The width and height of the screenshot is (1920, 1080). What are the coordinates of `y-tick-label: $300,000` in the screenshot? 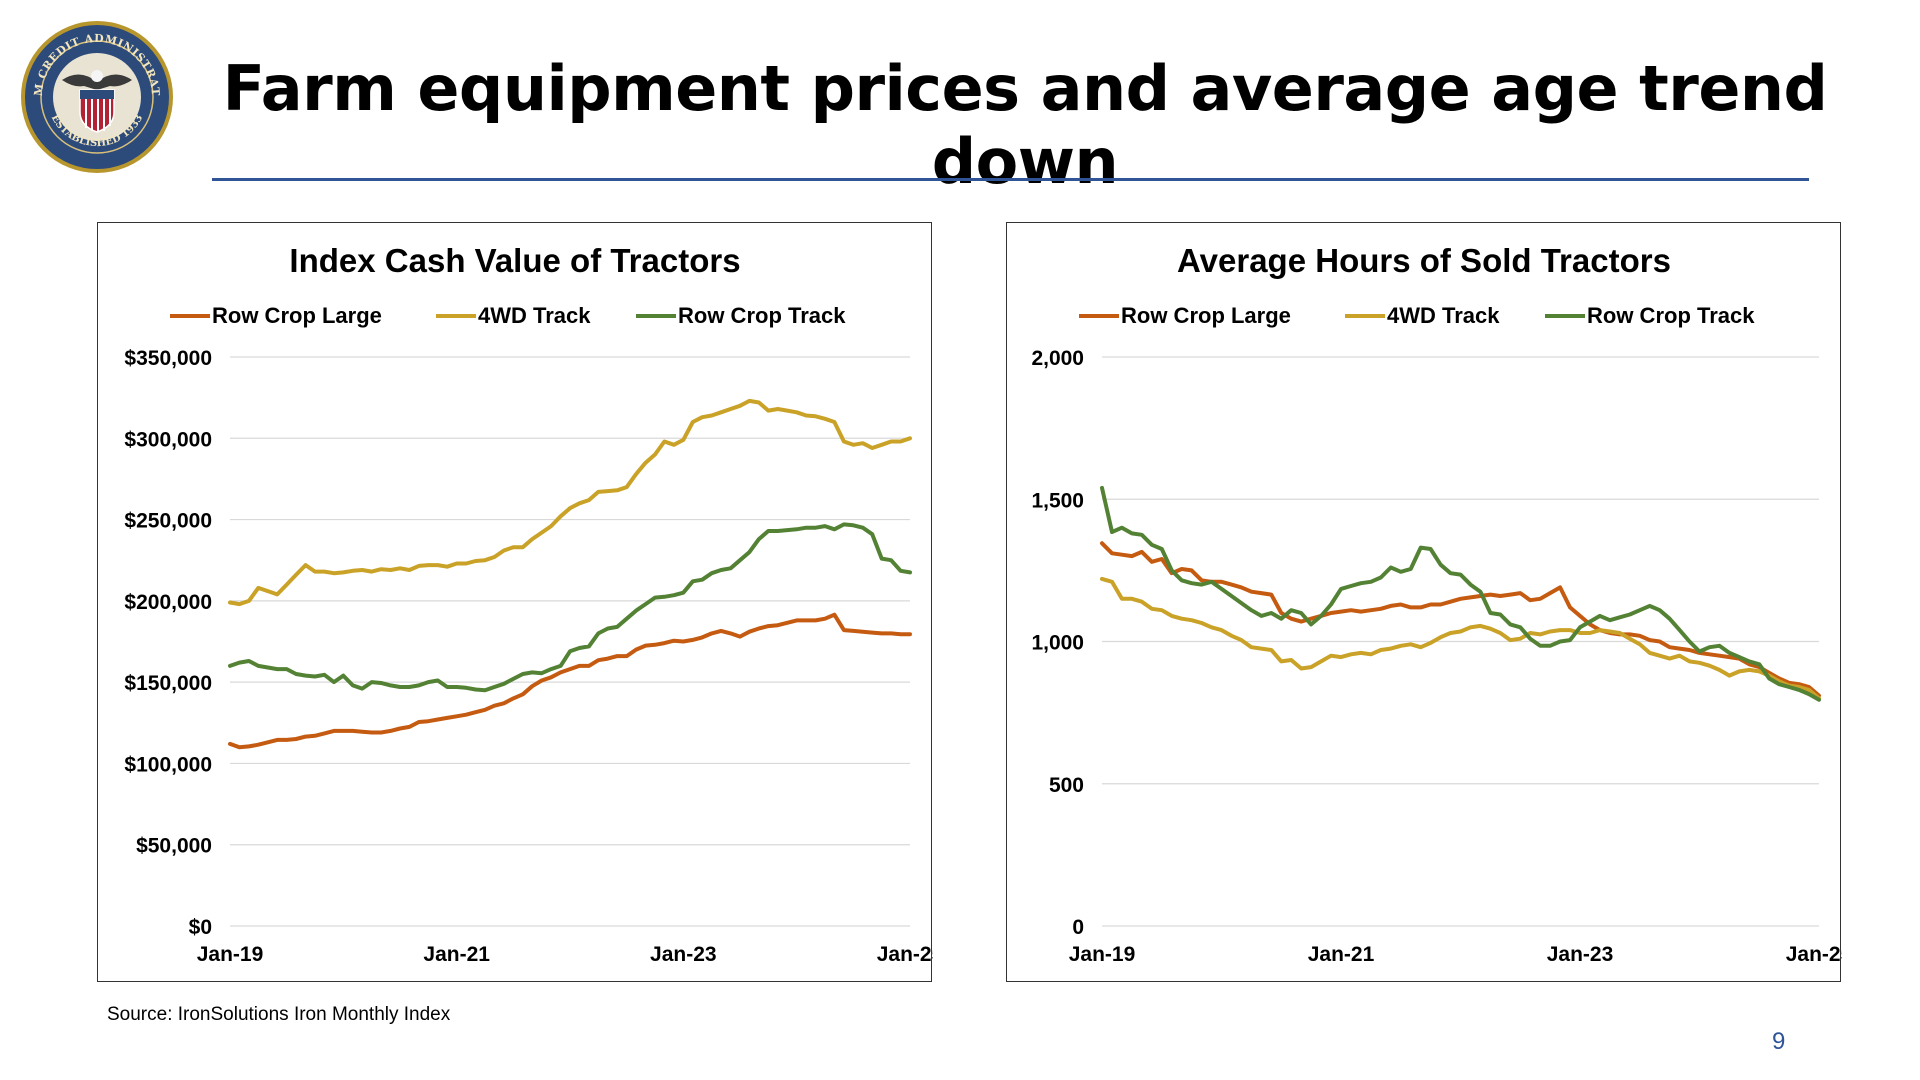 It's located at (168, 439).